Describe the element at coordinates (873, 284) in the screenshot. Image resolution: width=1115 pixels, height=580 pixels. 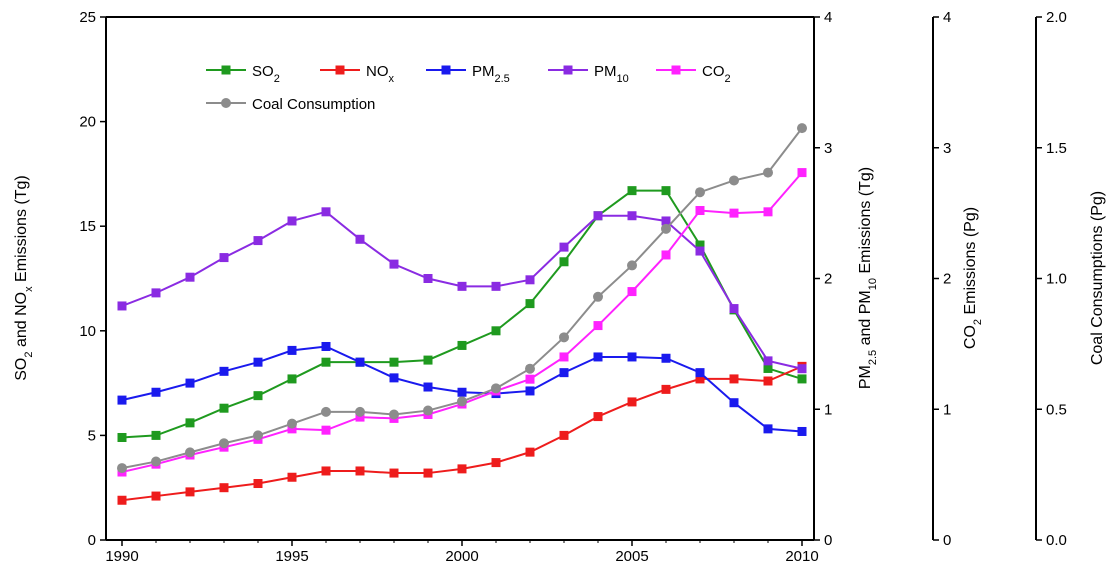
I see `subscript-text: 10` at that location.